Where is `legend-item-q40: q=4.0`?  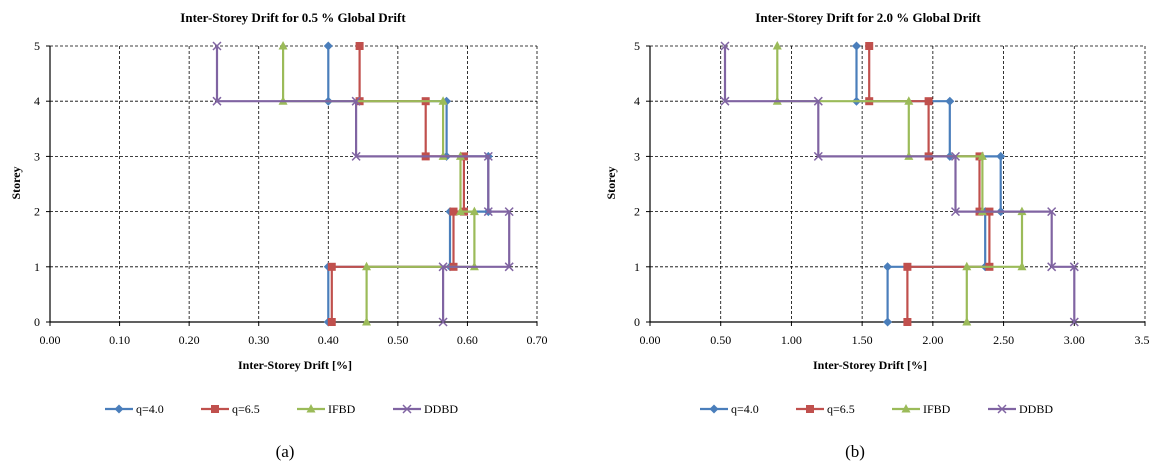 legend-item-q40: q=4.0 is located at coordinates (134, 409).